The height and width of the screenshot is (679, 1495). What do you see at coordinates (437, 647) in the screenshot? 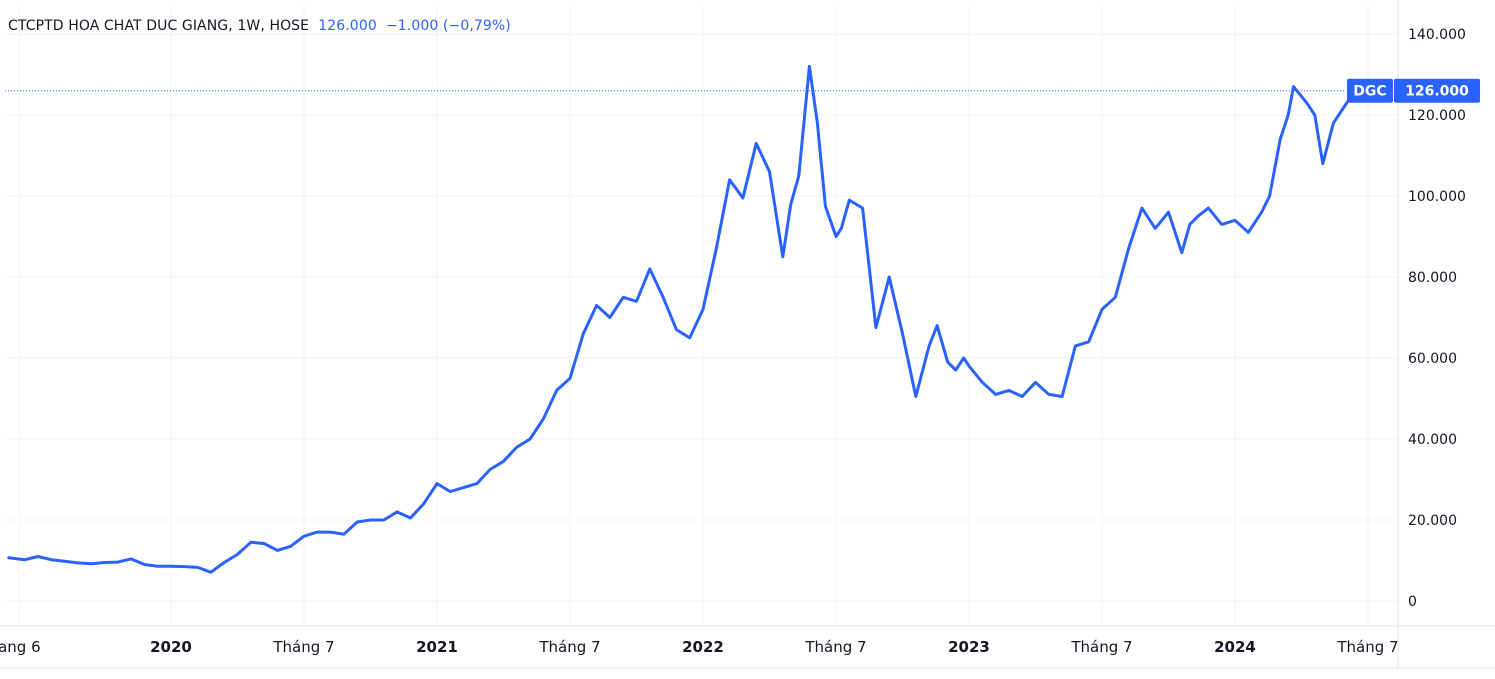
I see `x-tick-label: 2021` at bounding box center [437, 647].